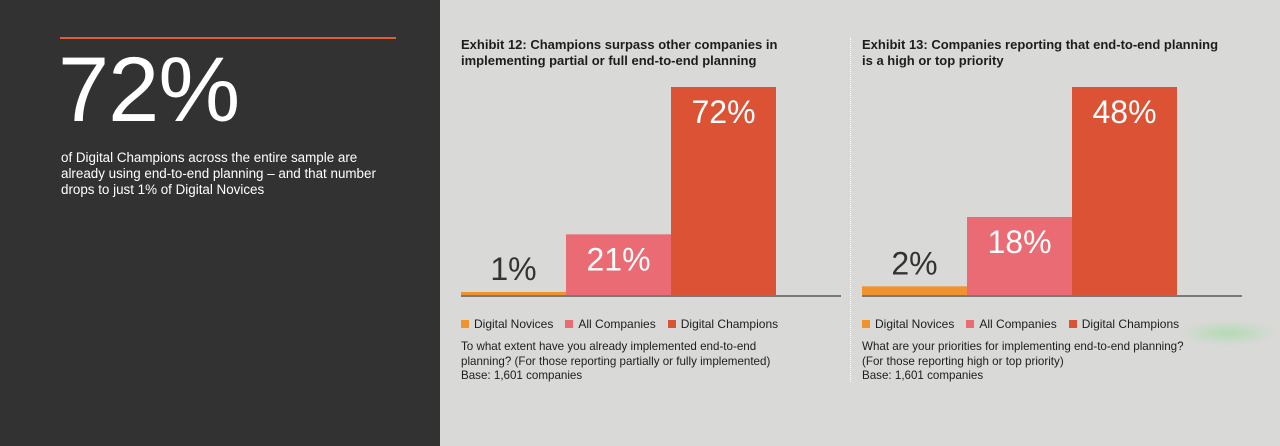  I want to click on data-label-all-companies: 18%, so click(1019, 242).